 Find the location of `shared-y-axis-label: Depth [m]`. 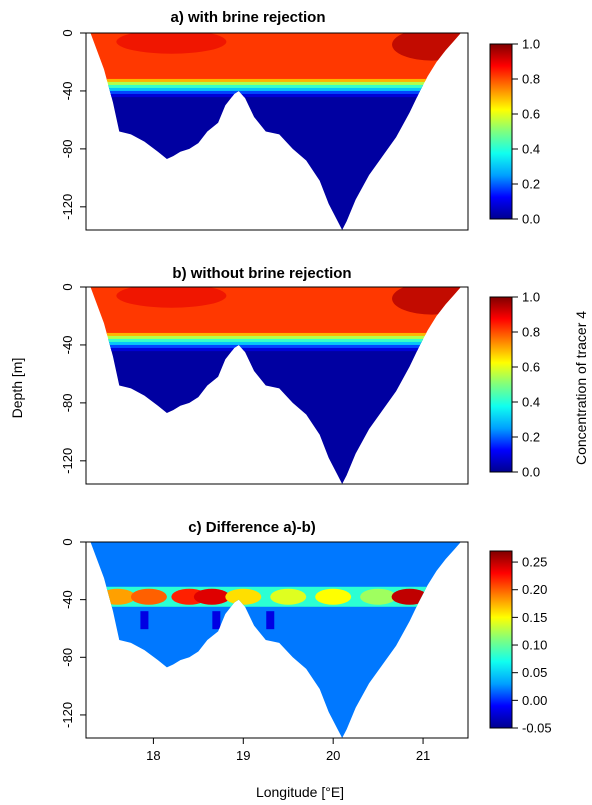

shared-y-axis-label: Depth [m] is located at coordinates (17, 388).